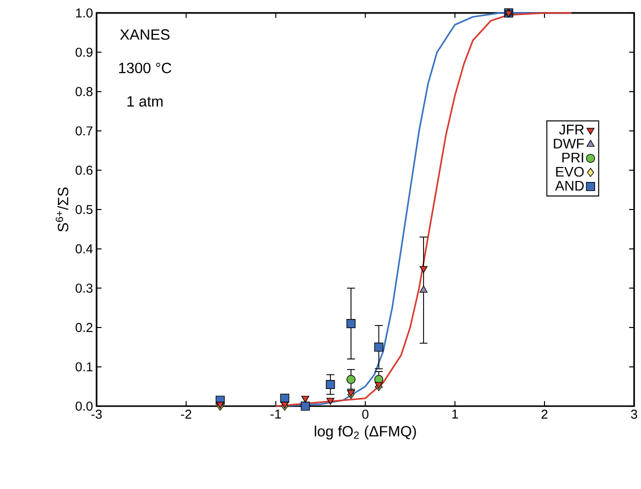  I want to click on legend-label: DWF, so click(569, 143).